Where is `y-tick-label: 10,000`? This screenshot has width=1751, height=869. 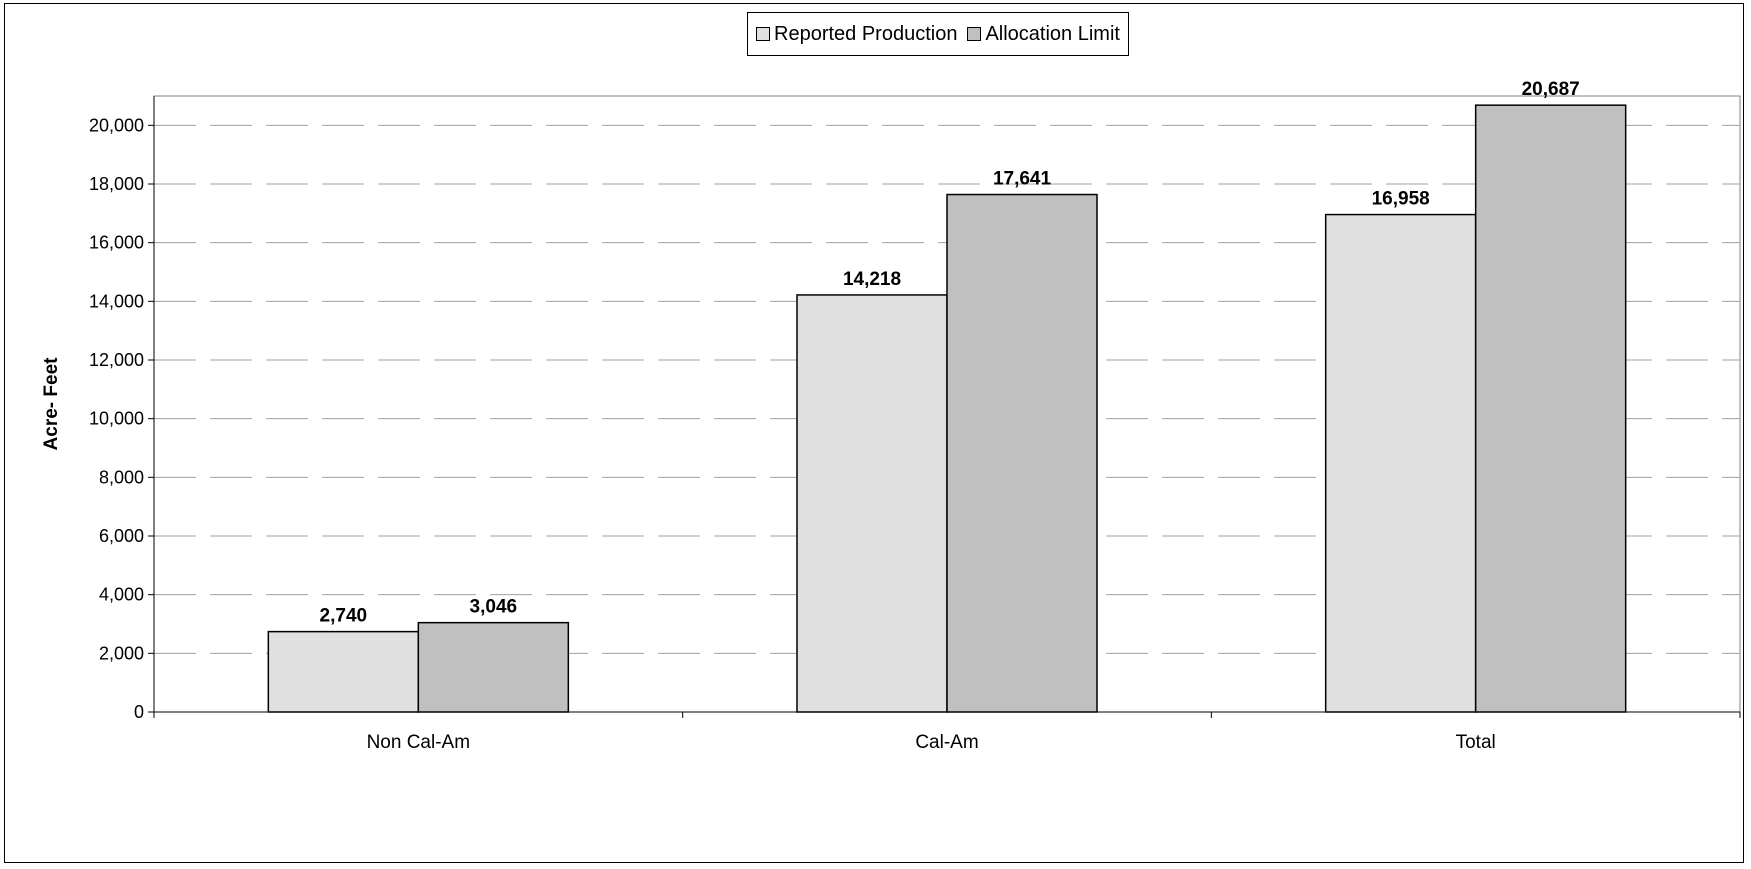
y-tick-label: 10,000 is located at coordinates (116, 419).